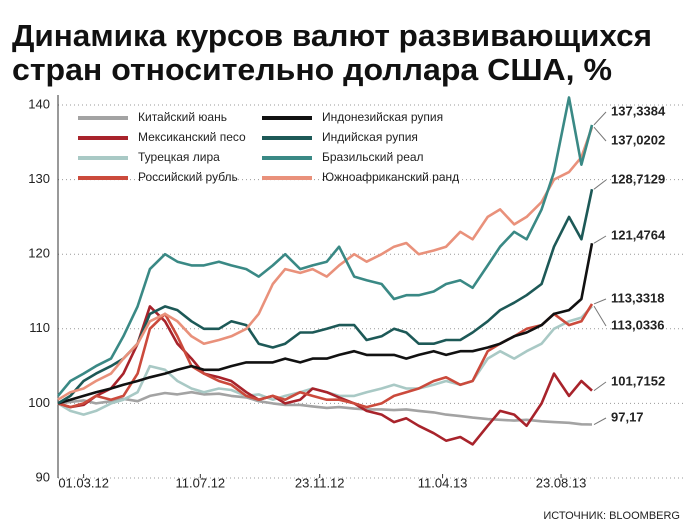 The height and width of the screenshot is (529, 686). What do you see at coordinates (188, 177) in the screenshot?
I see `legend-label: Российский рубль` at bounding box center [188, 177].